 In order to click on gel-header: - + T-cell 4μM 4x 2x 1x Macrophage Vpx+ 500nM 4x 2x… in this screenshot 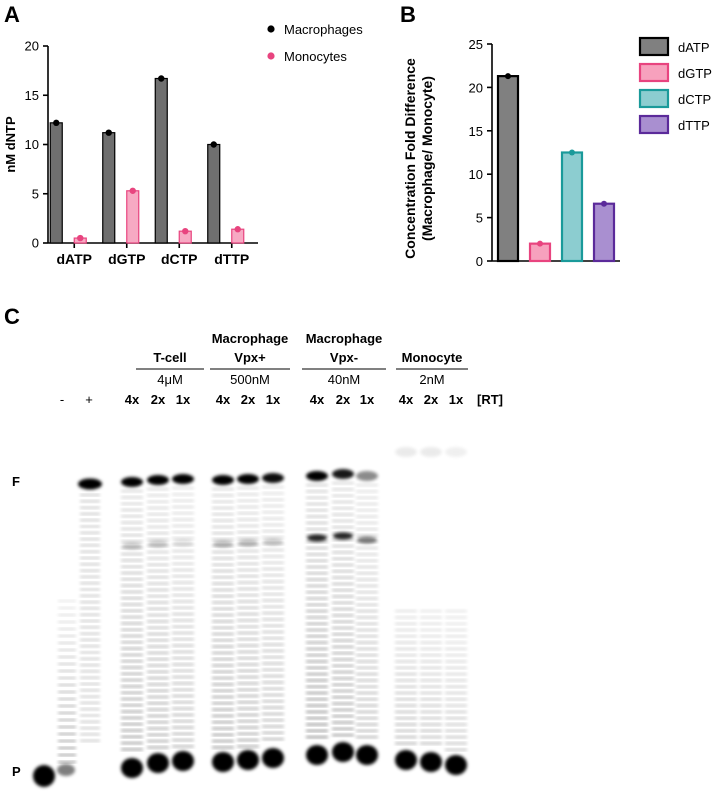, I will do `click(281, 369)`.